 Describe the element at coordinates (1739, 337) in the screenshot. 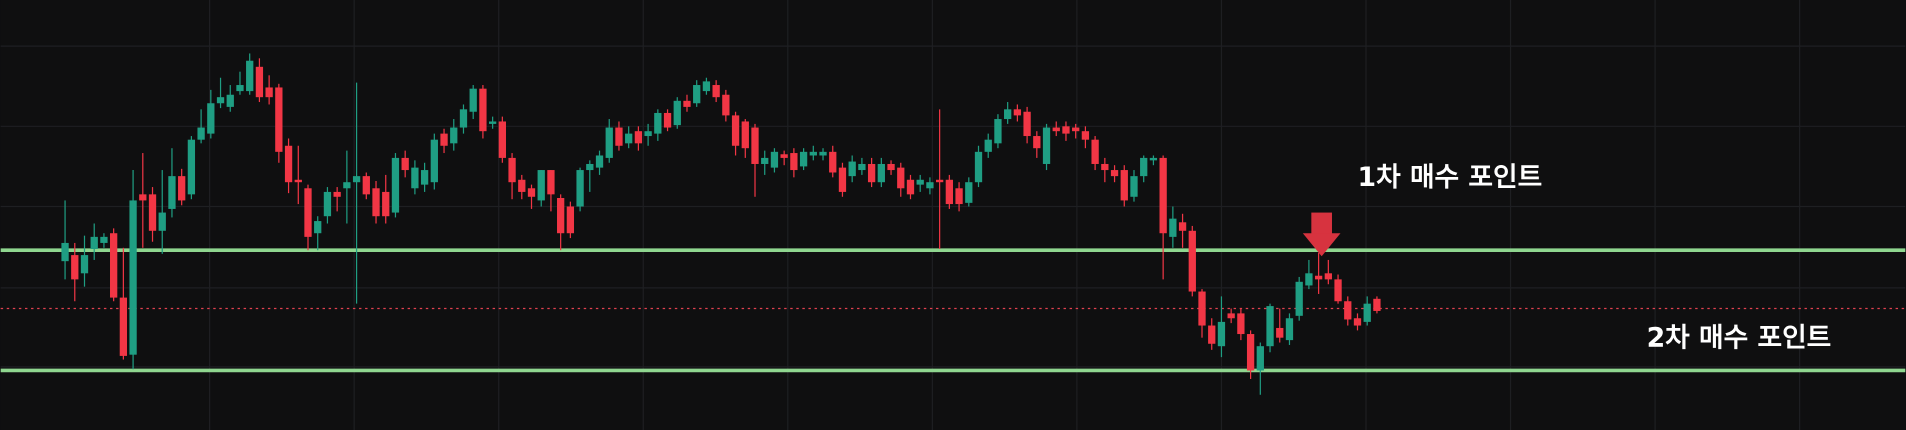

I see `annotation: 2차 매수 포인트` at that location.